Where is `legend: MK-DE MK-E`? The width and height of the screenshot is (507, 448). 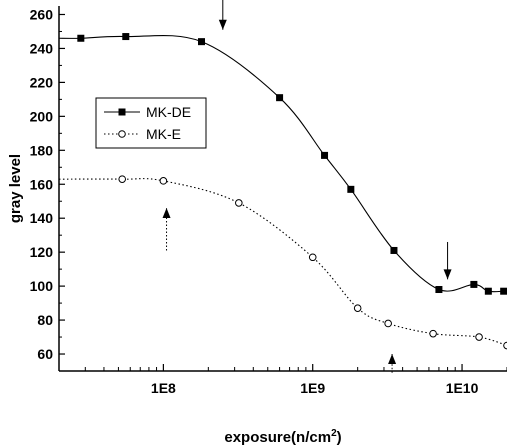 legend: MK-DE MK-E is located at coordinates (151, 123).